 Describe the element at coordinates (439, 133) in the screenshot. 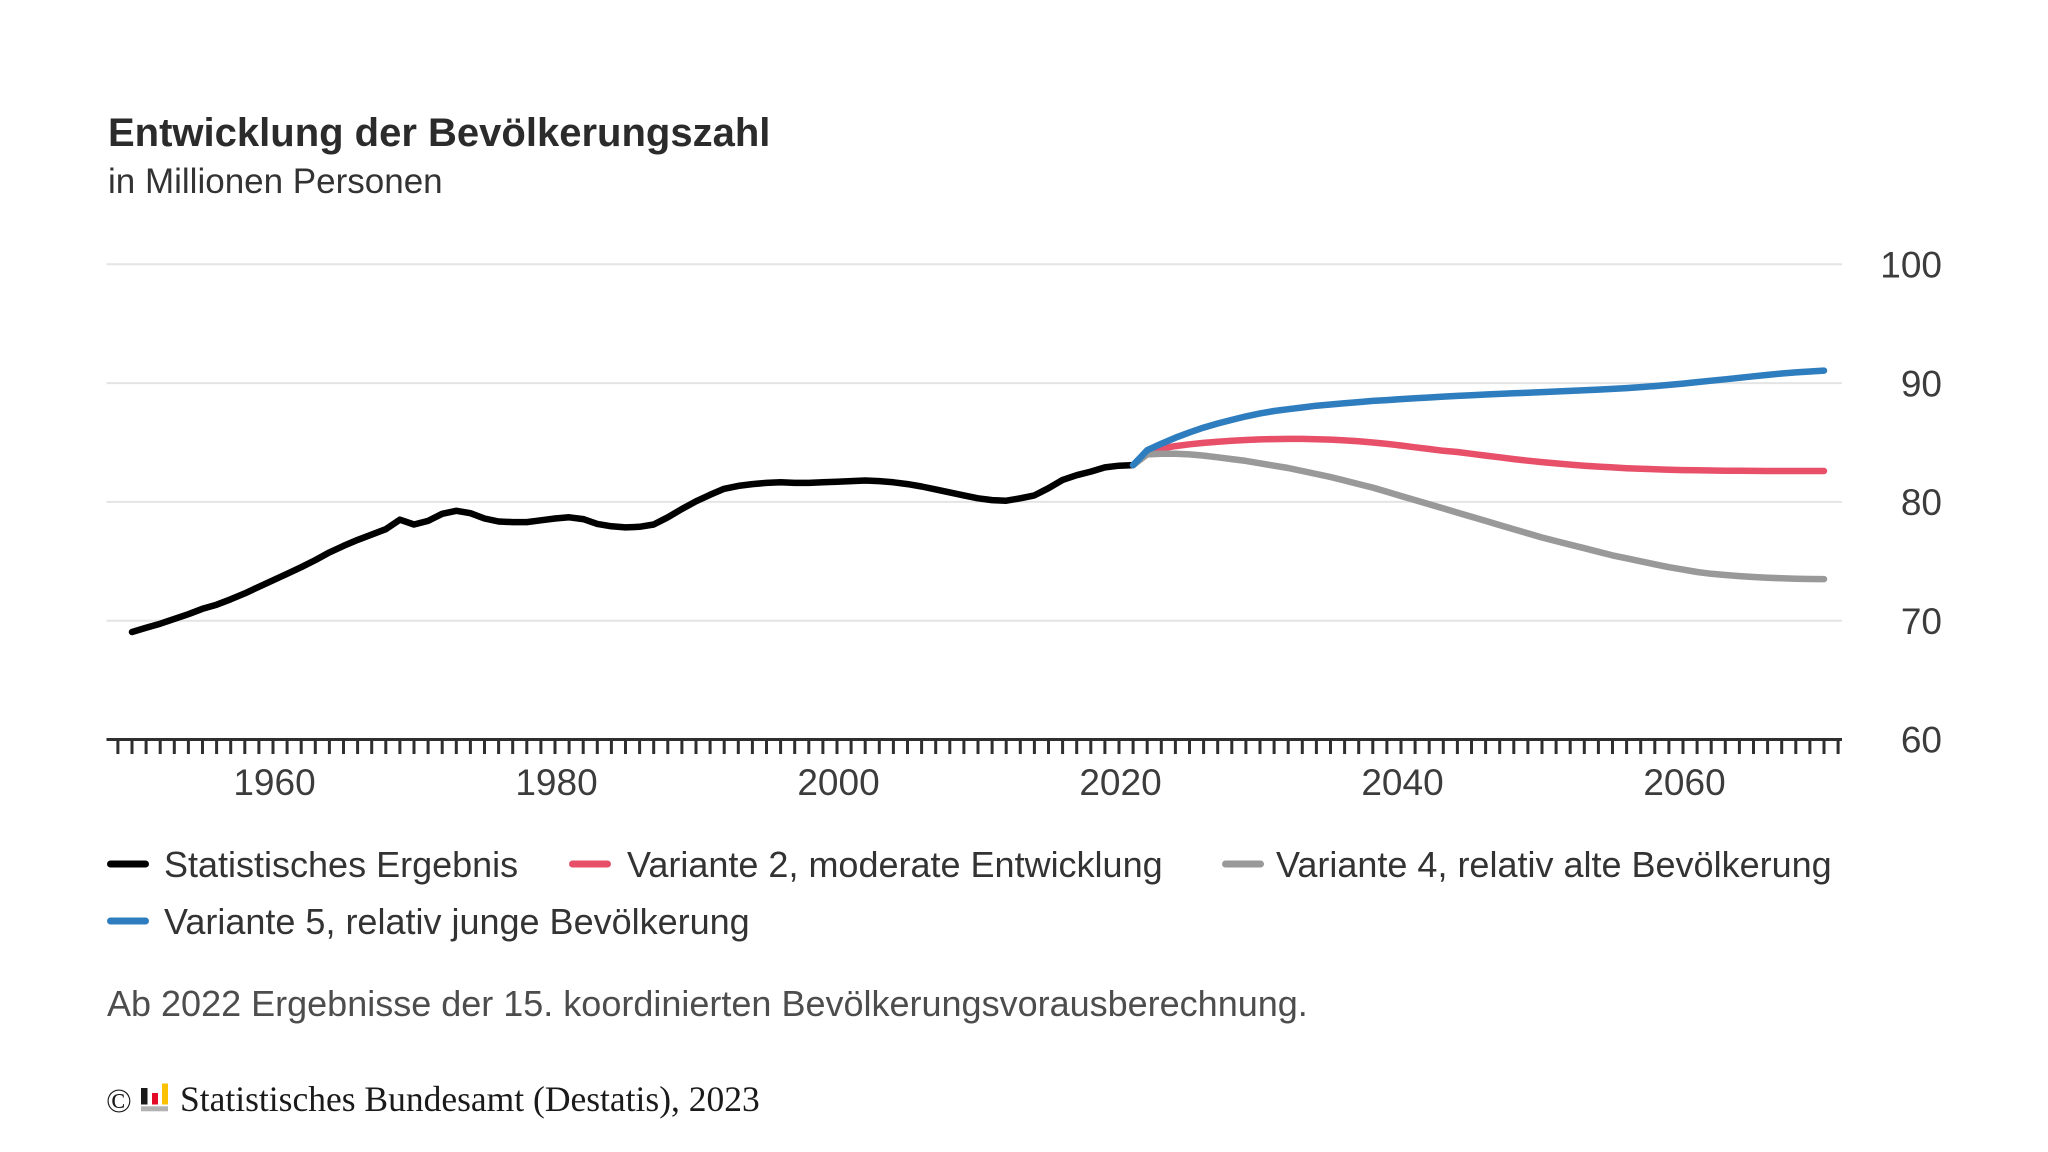

I see `svg-text:Entwicklung der Bevölkerungsza: Entwicklung der Bevölkerungszahl` at that location.